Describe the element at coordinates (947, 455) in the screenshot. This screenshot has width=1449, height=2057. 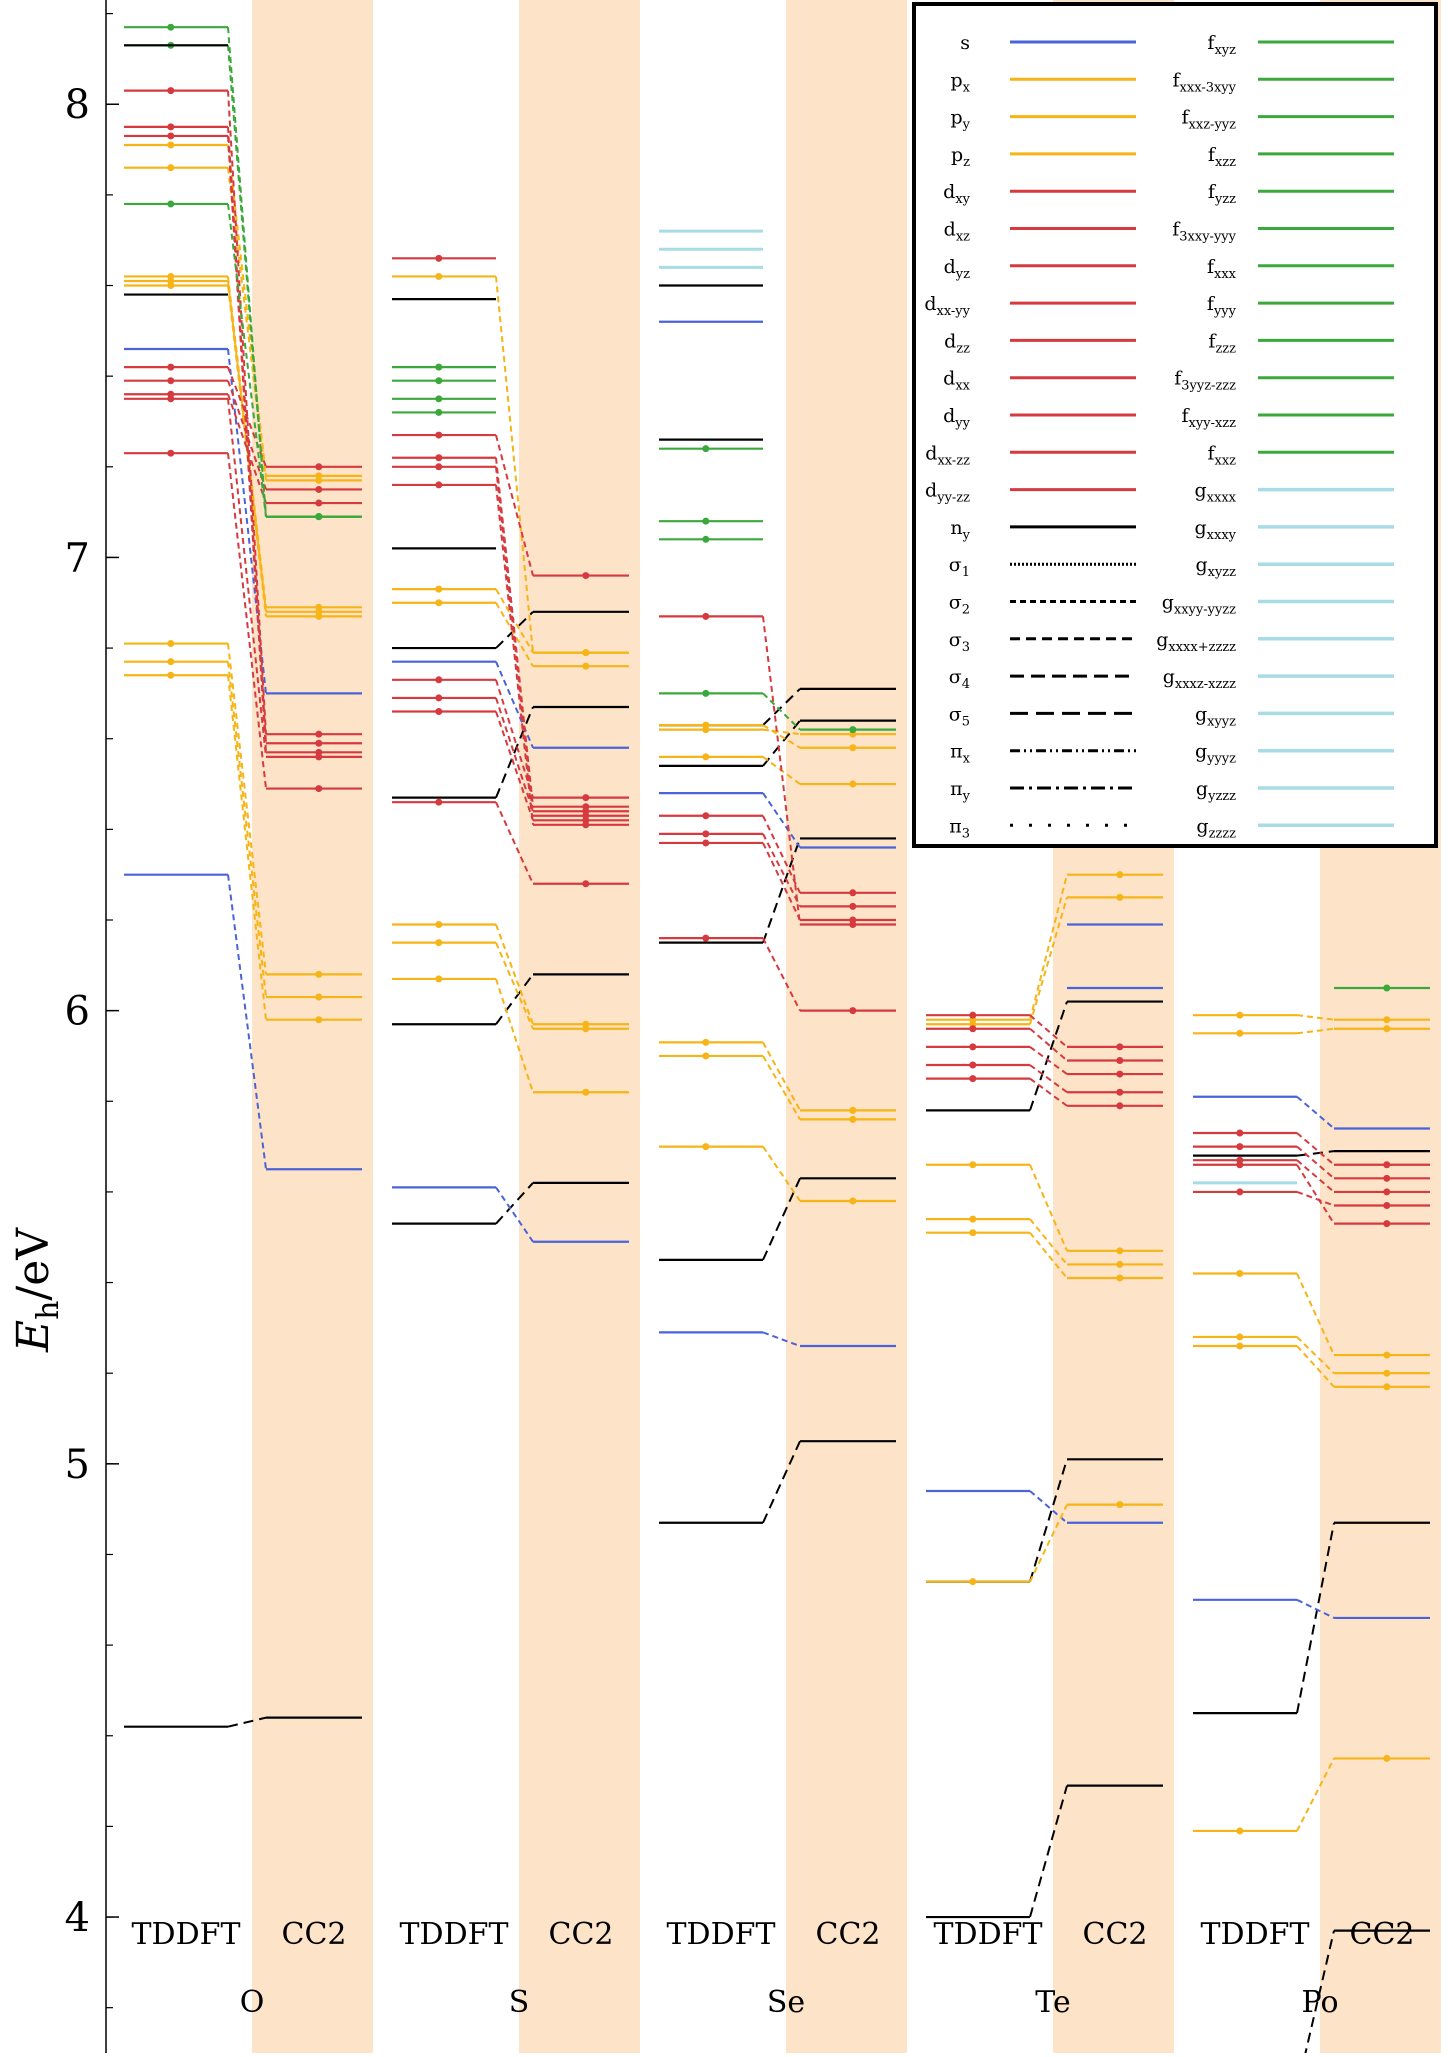
I see `legend-label: dxx-zz` at that location.